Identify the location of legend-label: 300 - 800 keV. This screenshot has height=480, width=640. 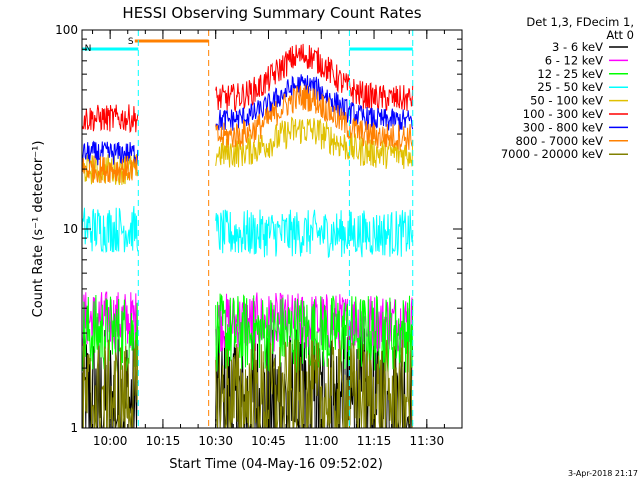
(563, 127).